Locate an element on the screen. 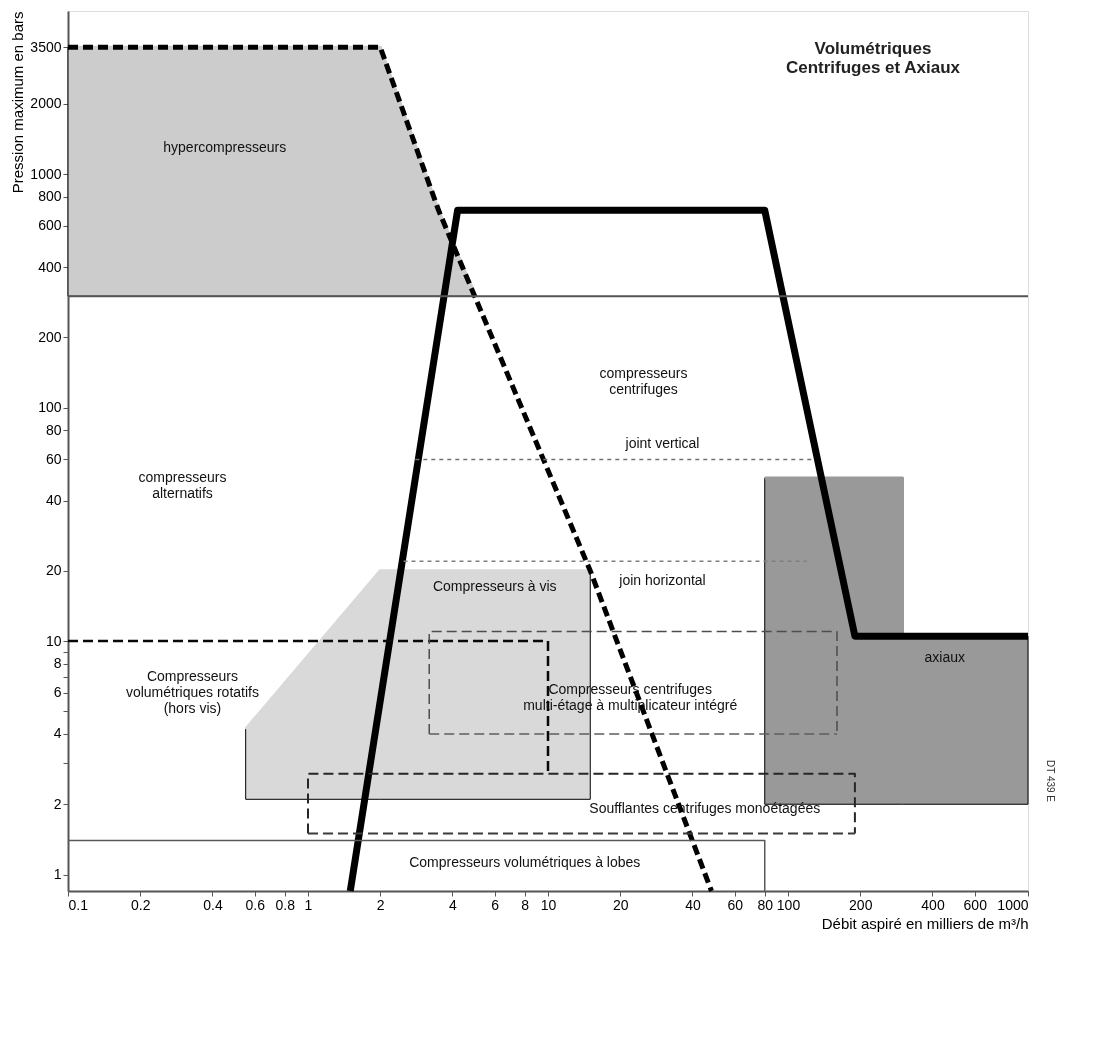 This screenshot has height=1040, width=1120. y-tick-label: 8 is located at coordinates (57, 663).